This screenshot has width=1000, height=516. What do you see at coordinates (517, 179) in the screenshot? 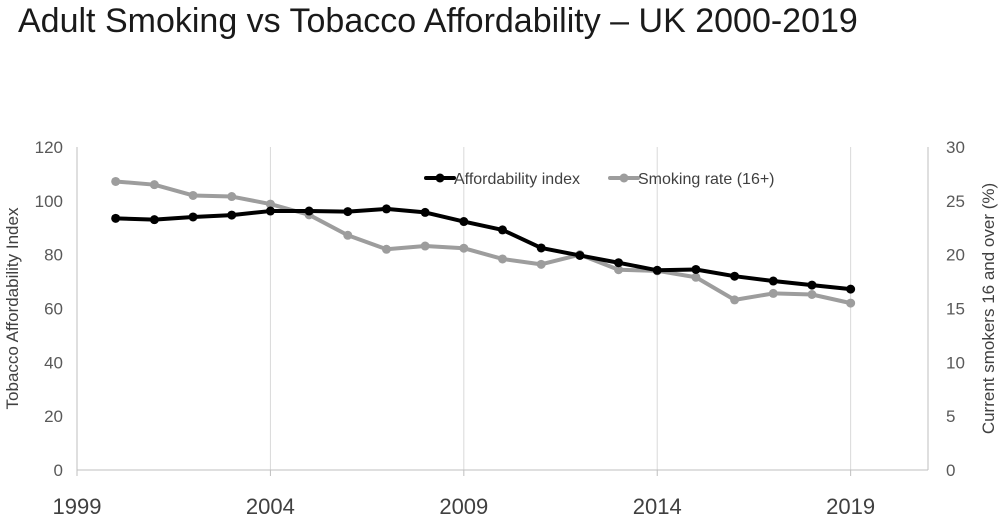
I see `legend-label: Affordability index` at bounding box center [517, 179].